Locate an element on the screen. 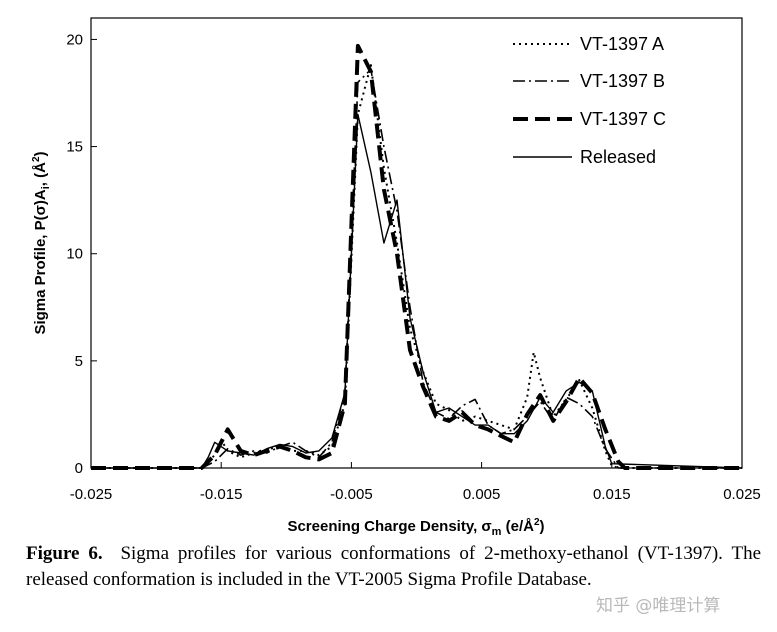 Image resolution: width=777 pixels, height=632 pixels. y-tick-label: 10 is located at coordinates (74, 254).